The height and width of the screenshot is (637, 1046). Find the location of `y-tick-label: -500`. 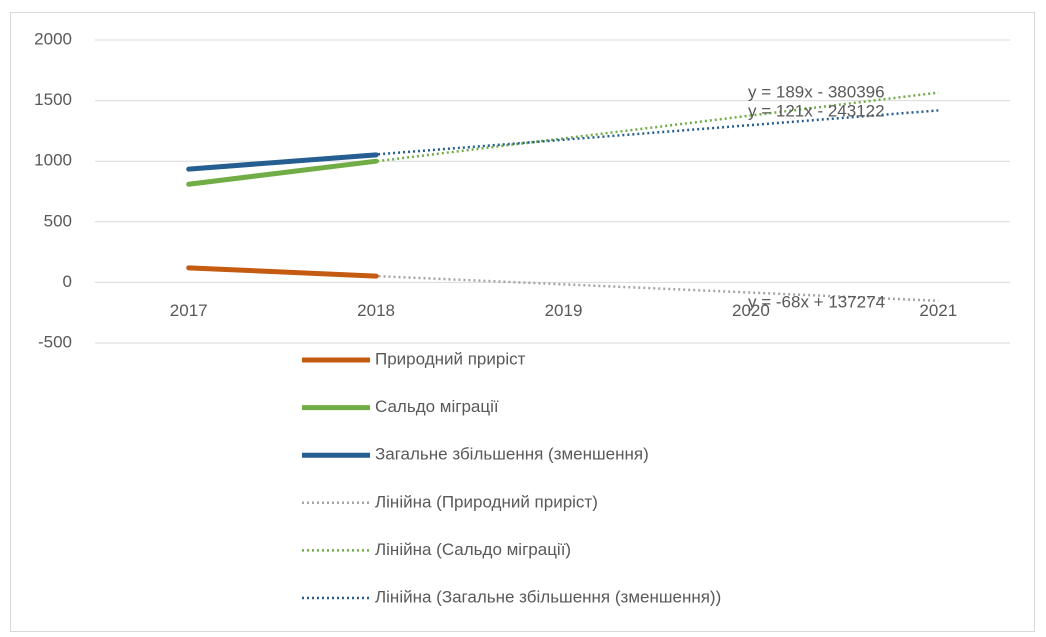

y-tick-label: -500 is located at coordinates (55, 341).